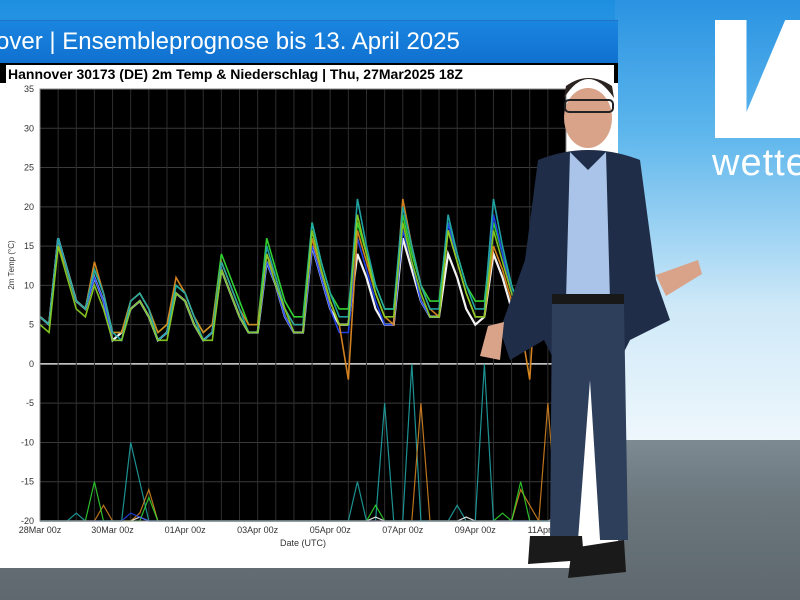  What do you see at coordinates (29, 285) in the screenshot?
I see `y-tick-label: 10` at bounding box center [29, 285].